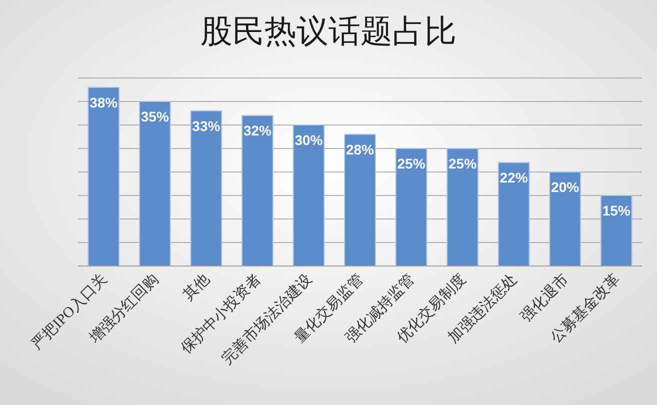 This screenshot has height=405, width=657. What do you see at coordinates (328, 31) in the screenshot?
I see `chart-title: 股民热议话题占比` at bounding box center [328, 31].